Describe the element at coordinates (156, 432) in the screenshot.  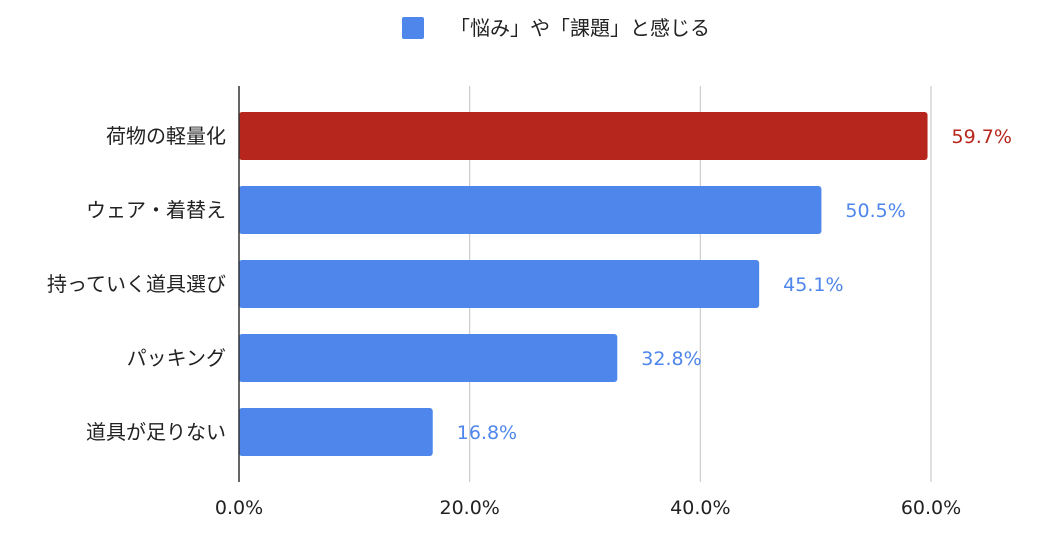
I see `category-label: 道具が足りない` at that location.